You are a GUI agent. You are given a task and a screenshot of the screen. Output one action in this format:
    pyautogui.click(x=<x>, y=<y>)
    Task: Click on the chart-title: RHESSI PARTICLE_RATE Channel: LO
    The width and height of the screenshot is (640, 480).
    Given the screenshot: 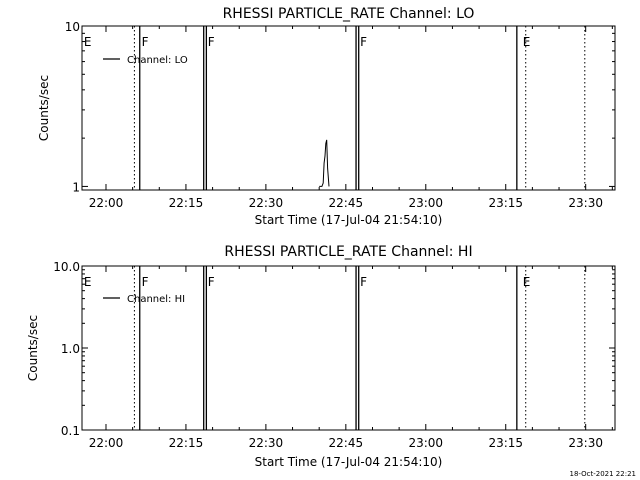 What is the action you would take?
    pyautogui.click(x=349, y=14)
    